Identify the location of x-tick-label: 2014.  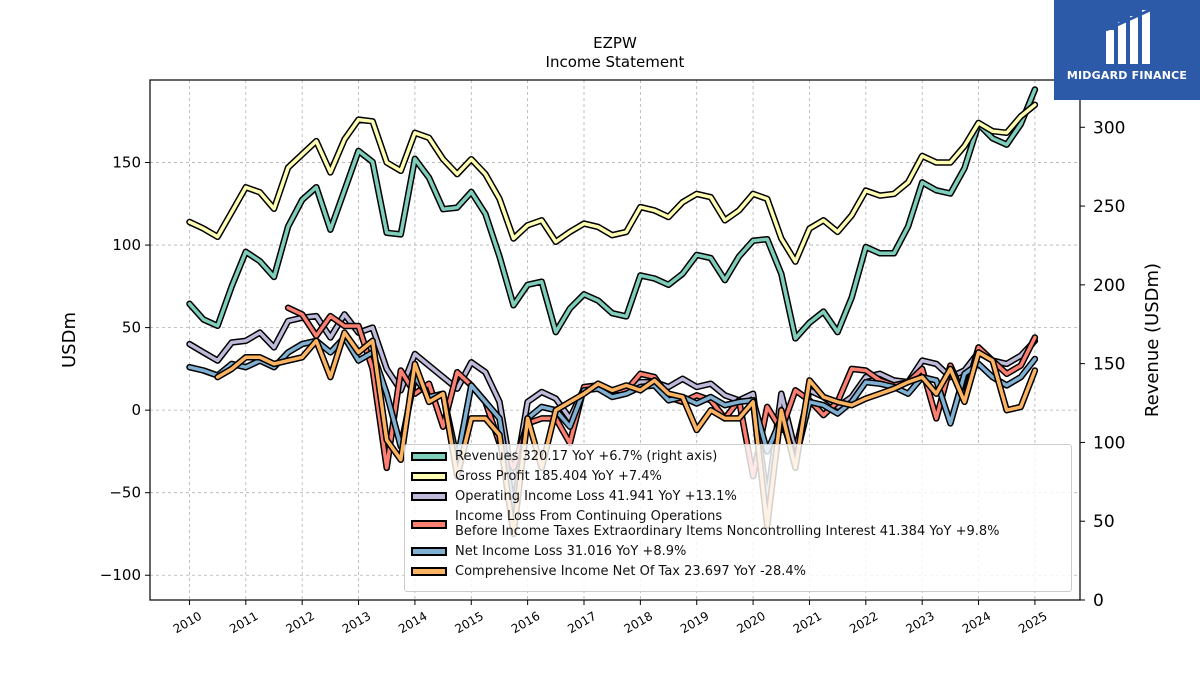
(412, 622).